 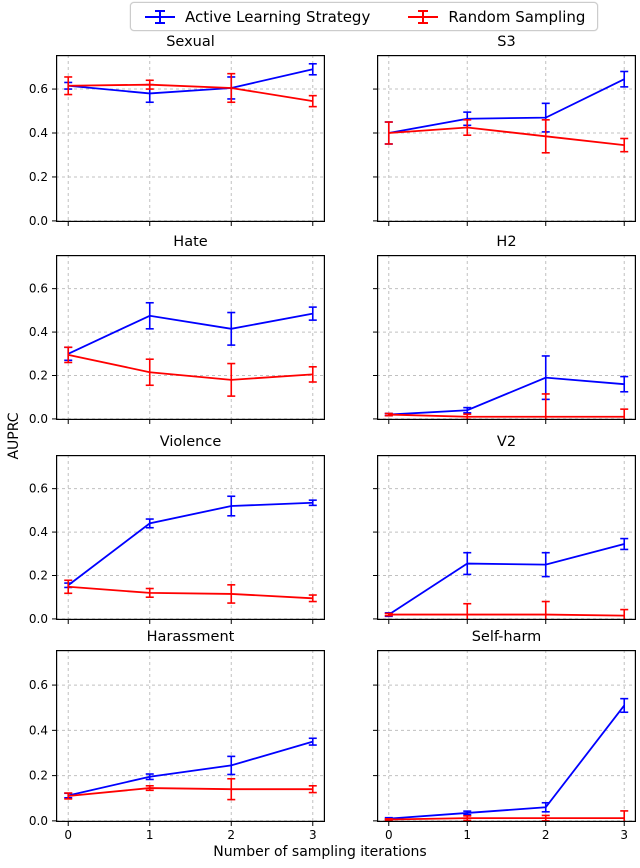 What do you see at coordinates (506, 136) in the screenshot?
I see `line-s3-random-sampling` at bounding box center [506, 136].